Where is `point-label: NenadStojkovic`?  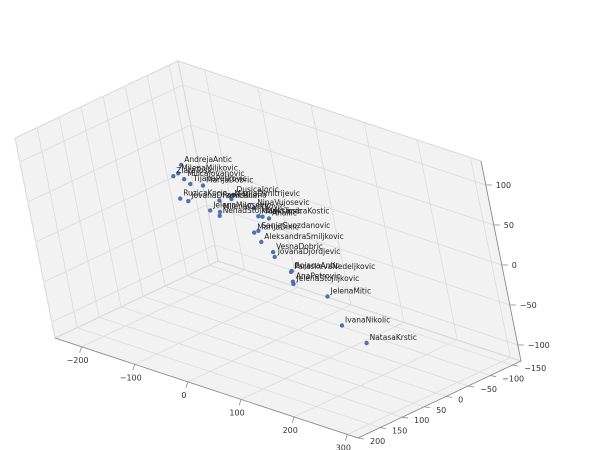
point-label: NenadStojkovic is located at coordinates (252, 210).